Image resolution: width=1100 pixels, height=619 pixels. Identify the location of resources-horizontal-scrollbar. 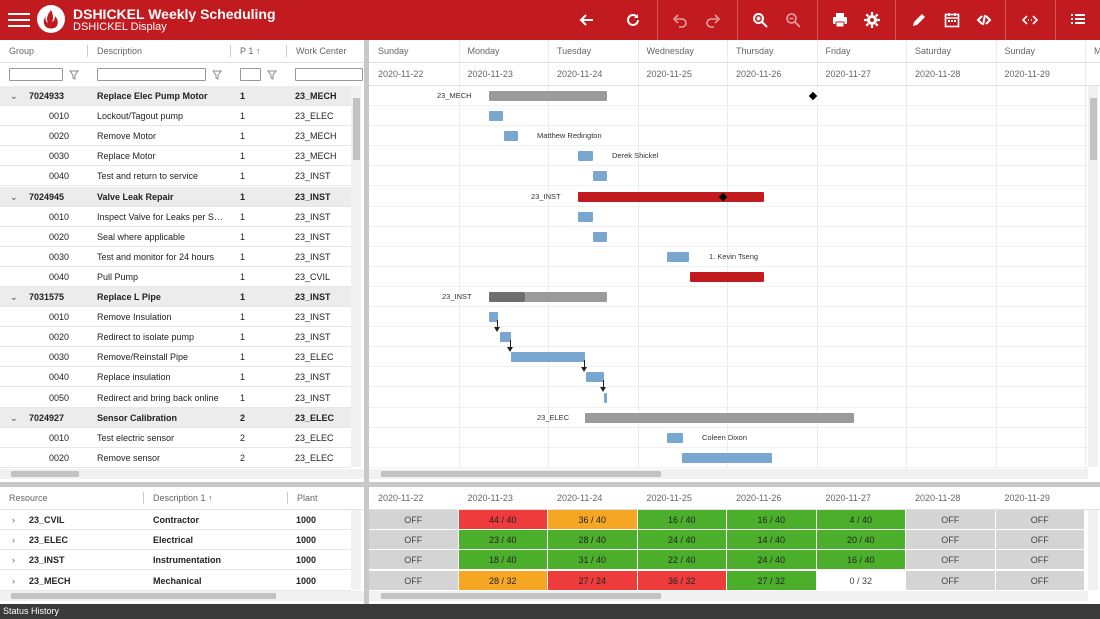
(182, 596).